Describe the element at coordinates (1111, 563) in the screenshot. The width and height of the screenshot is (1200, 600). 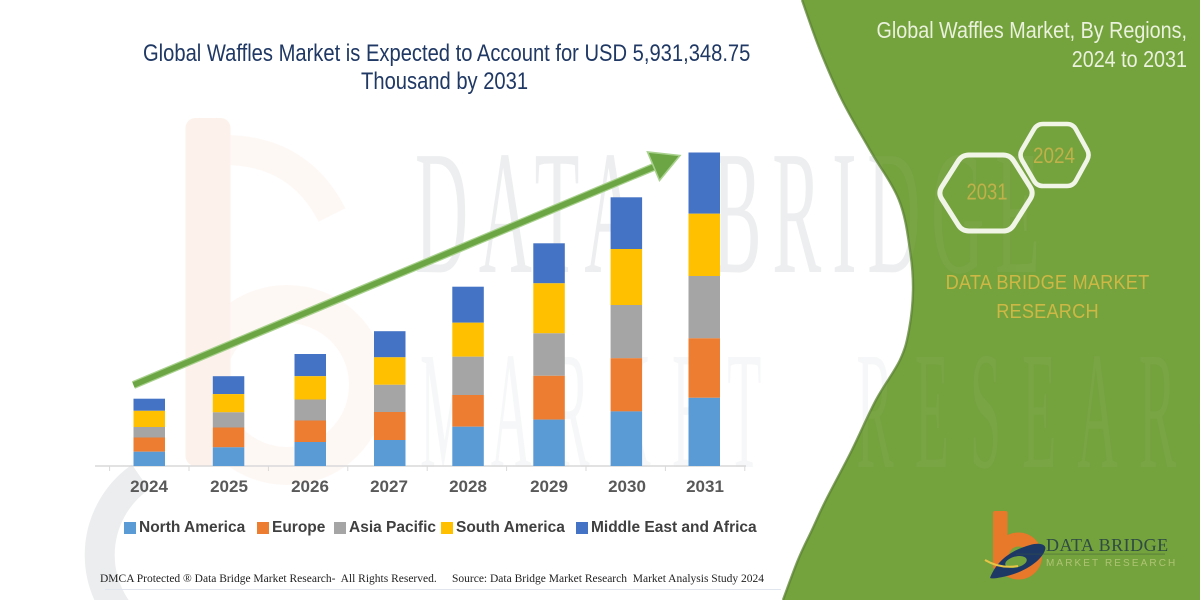
I see `svg-text: MARKET RESEARCH` at that location.